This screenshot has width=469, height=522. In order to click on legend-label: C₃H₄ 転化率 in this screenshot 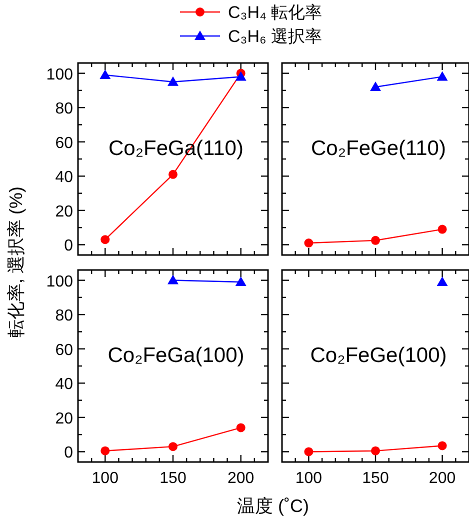, I will do `click(275, 12)`.